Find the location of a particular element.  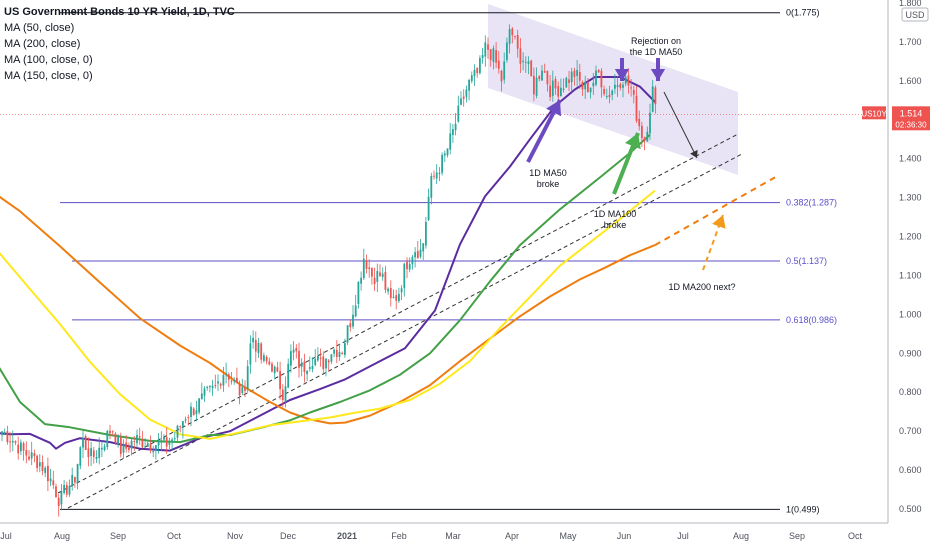

y-tick-label: 1.200 is located at coordinates (910, 237).